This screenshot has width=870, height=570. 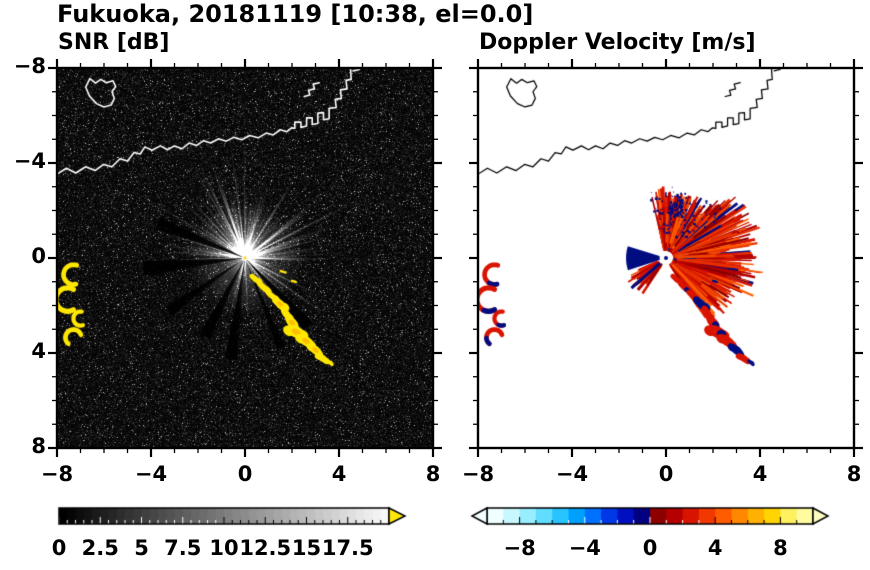 I want to click on x-tick-label-velocity: 0, so click(x=666, y=474).